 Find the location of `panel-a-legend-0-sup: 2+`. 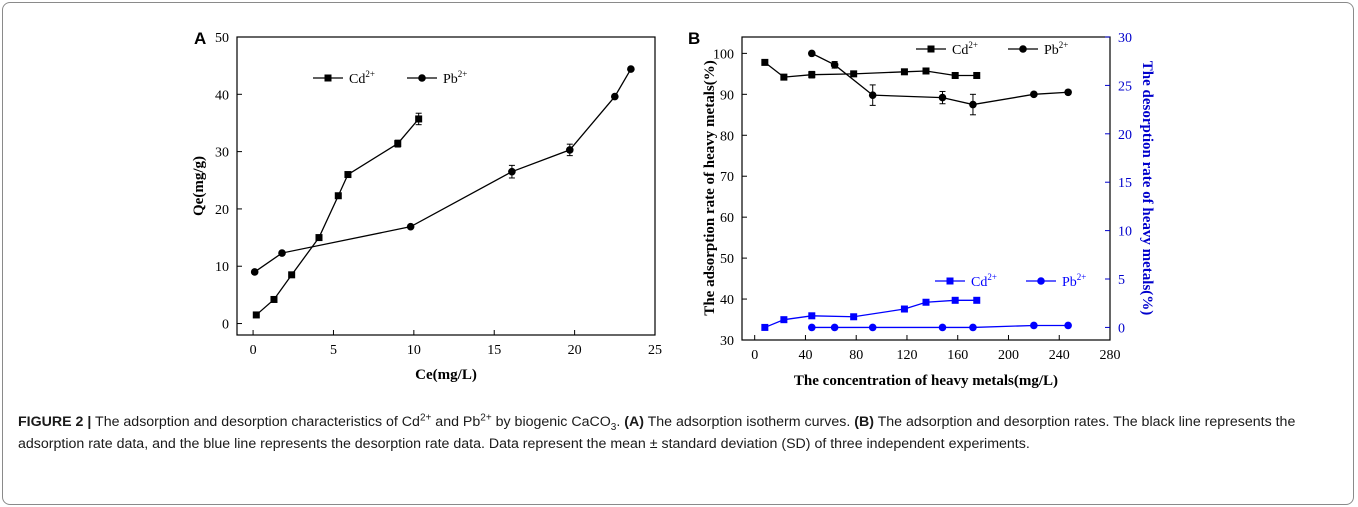

panel-a-legend-0-sup: 2+ is located at coordinates (370, 74).